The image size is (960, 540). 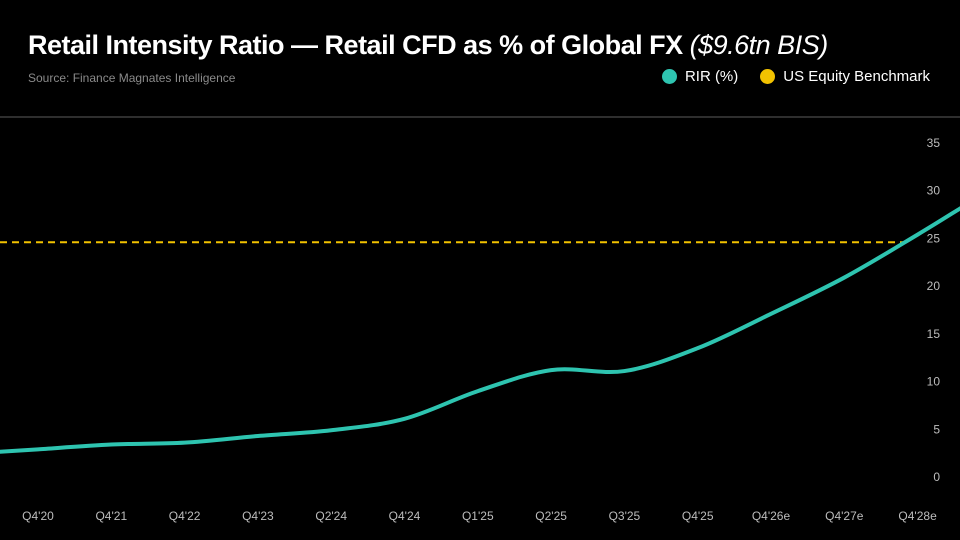 I want to click on header-divider, so click(x=480, y=117).